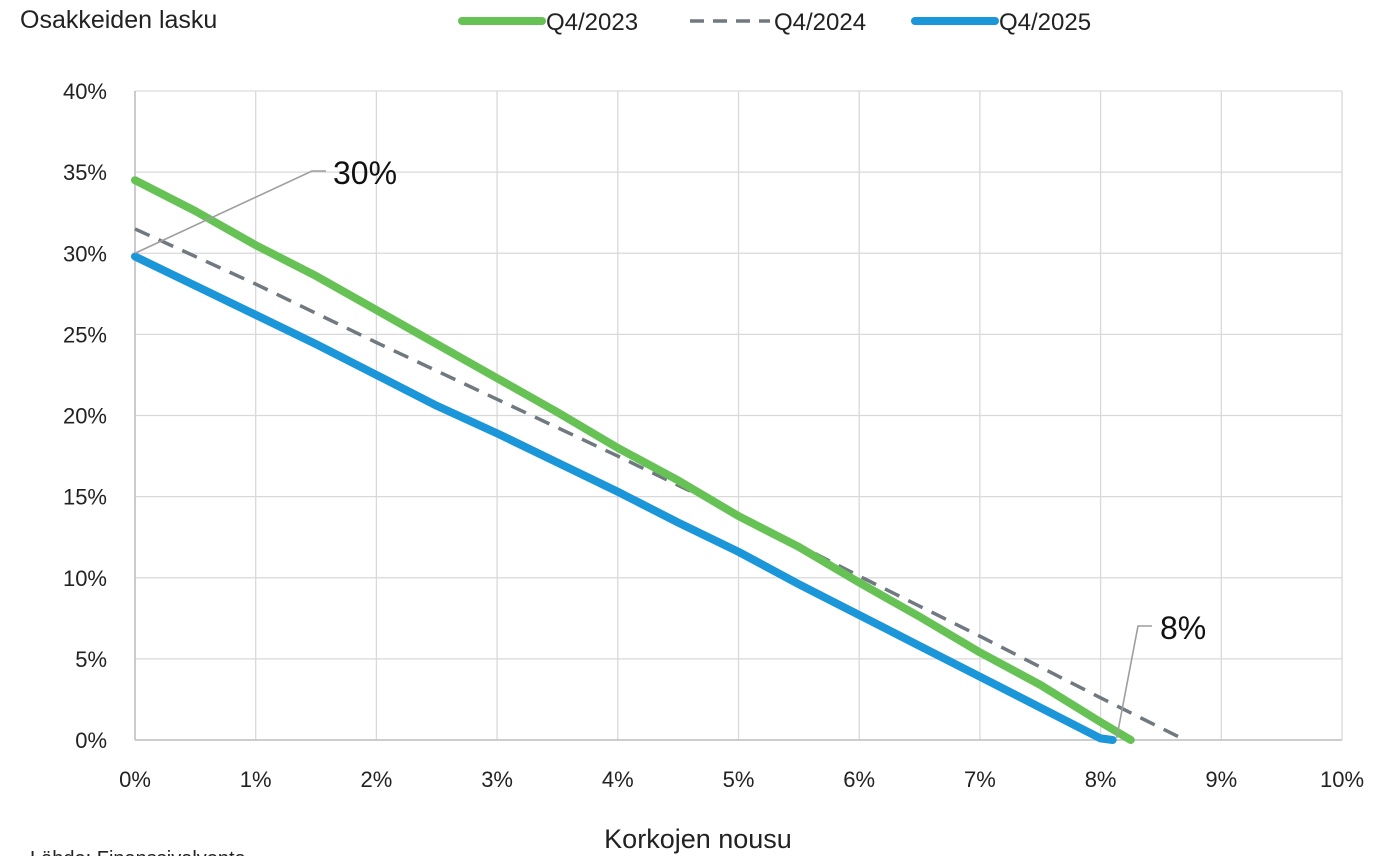  What do you see at coordinates (85, 253) in the screenshot?
I see `y-tick-label: 30%` at bounding box center [85, 253].